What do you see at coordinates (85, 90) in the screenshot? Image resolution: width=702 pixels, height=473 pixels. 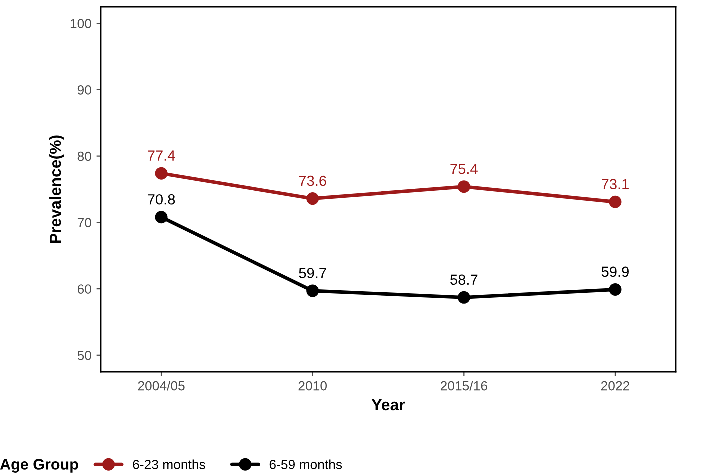 I see `y-tick-label: 90` at bounding box center [85, 90].